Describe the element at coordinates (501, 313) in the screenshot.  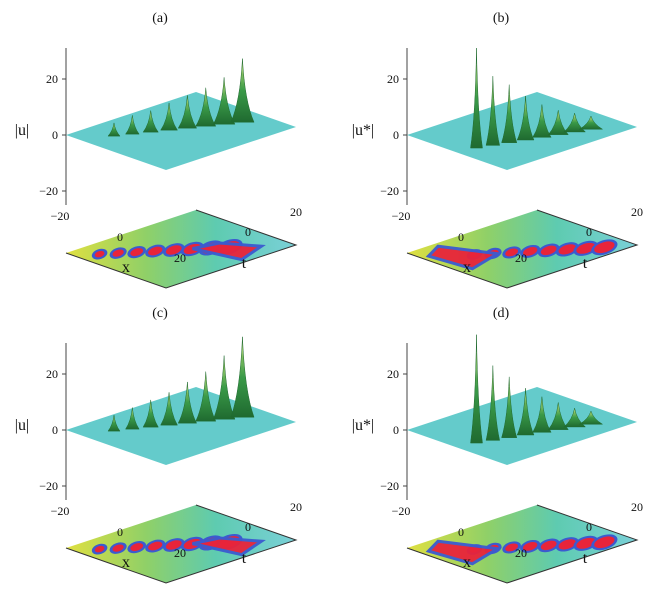
I see `panel-label: (d)` at that location.